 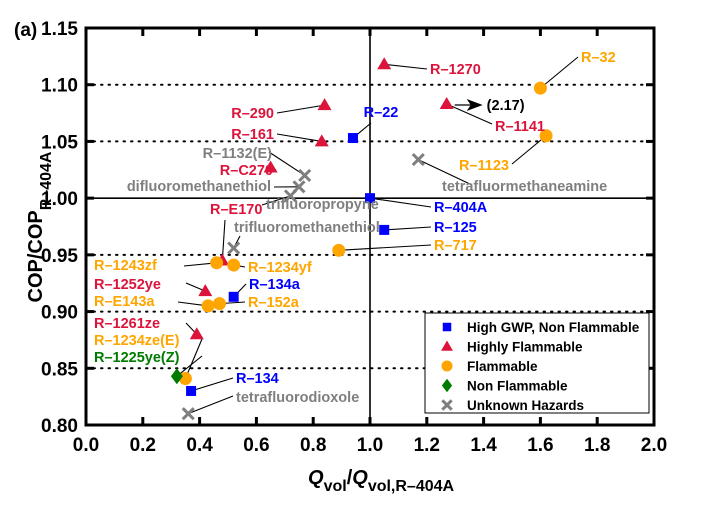 What do you see at coordinates (236, 210) in the screenshot?
I see `point-label: R–E170` at bounding box center [236, 210].